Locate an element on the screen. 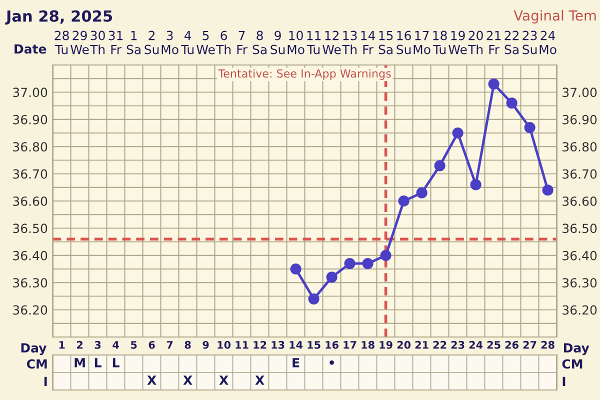 The image size is (600, 400). x-tick-label: 22 is located at coordinates (439, 344).